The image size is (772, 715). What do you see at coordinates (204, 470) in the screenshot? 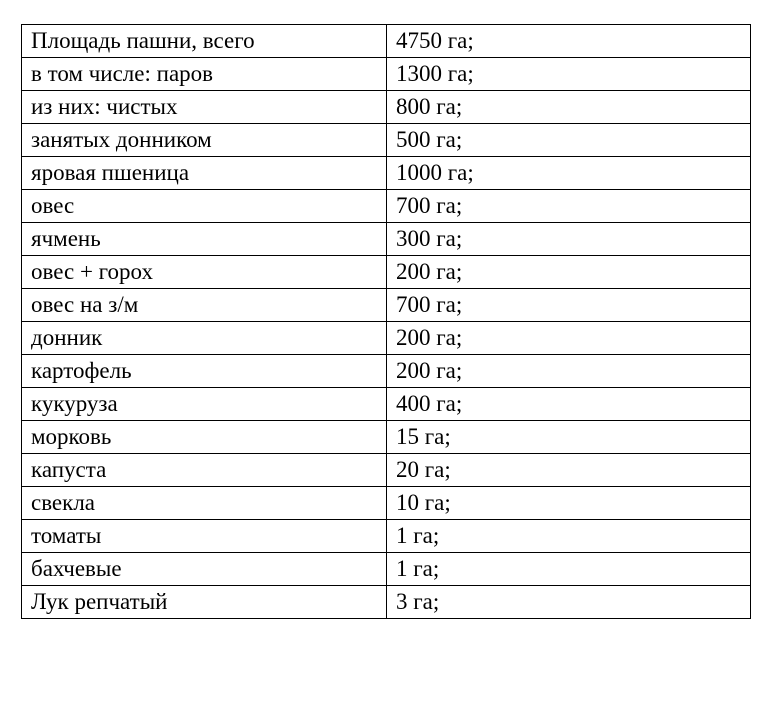
I see `crop-name-cell: капуста` at bounding box center [204, 470].